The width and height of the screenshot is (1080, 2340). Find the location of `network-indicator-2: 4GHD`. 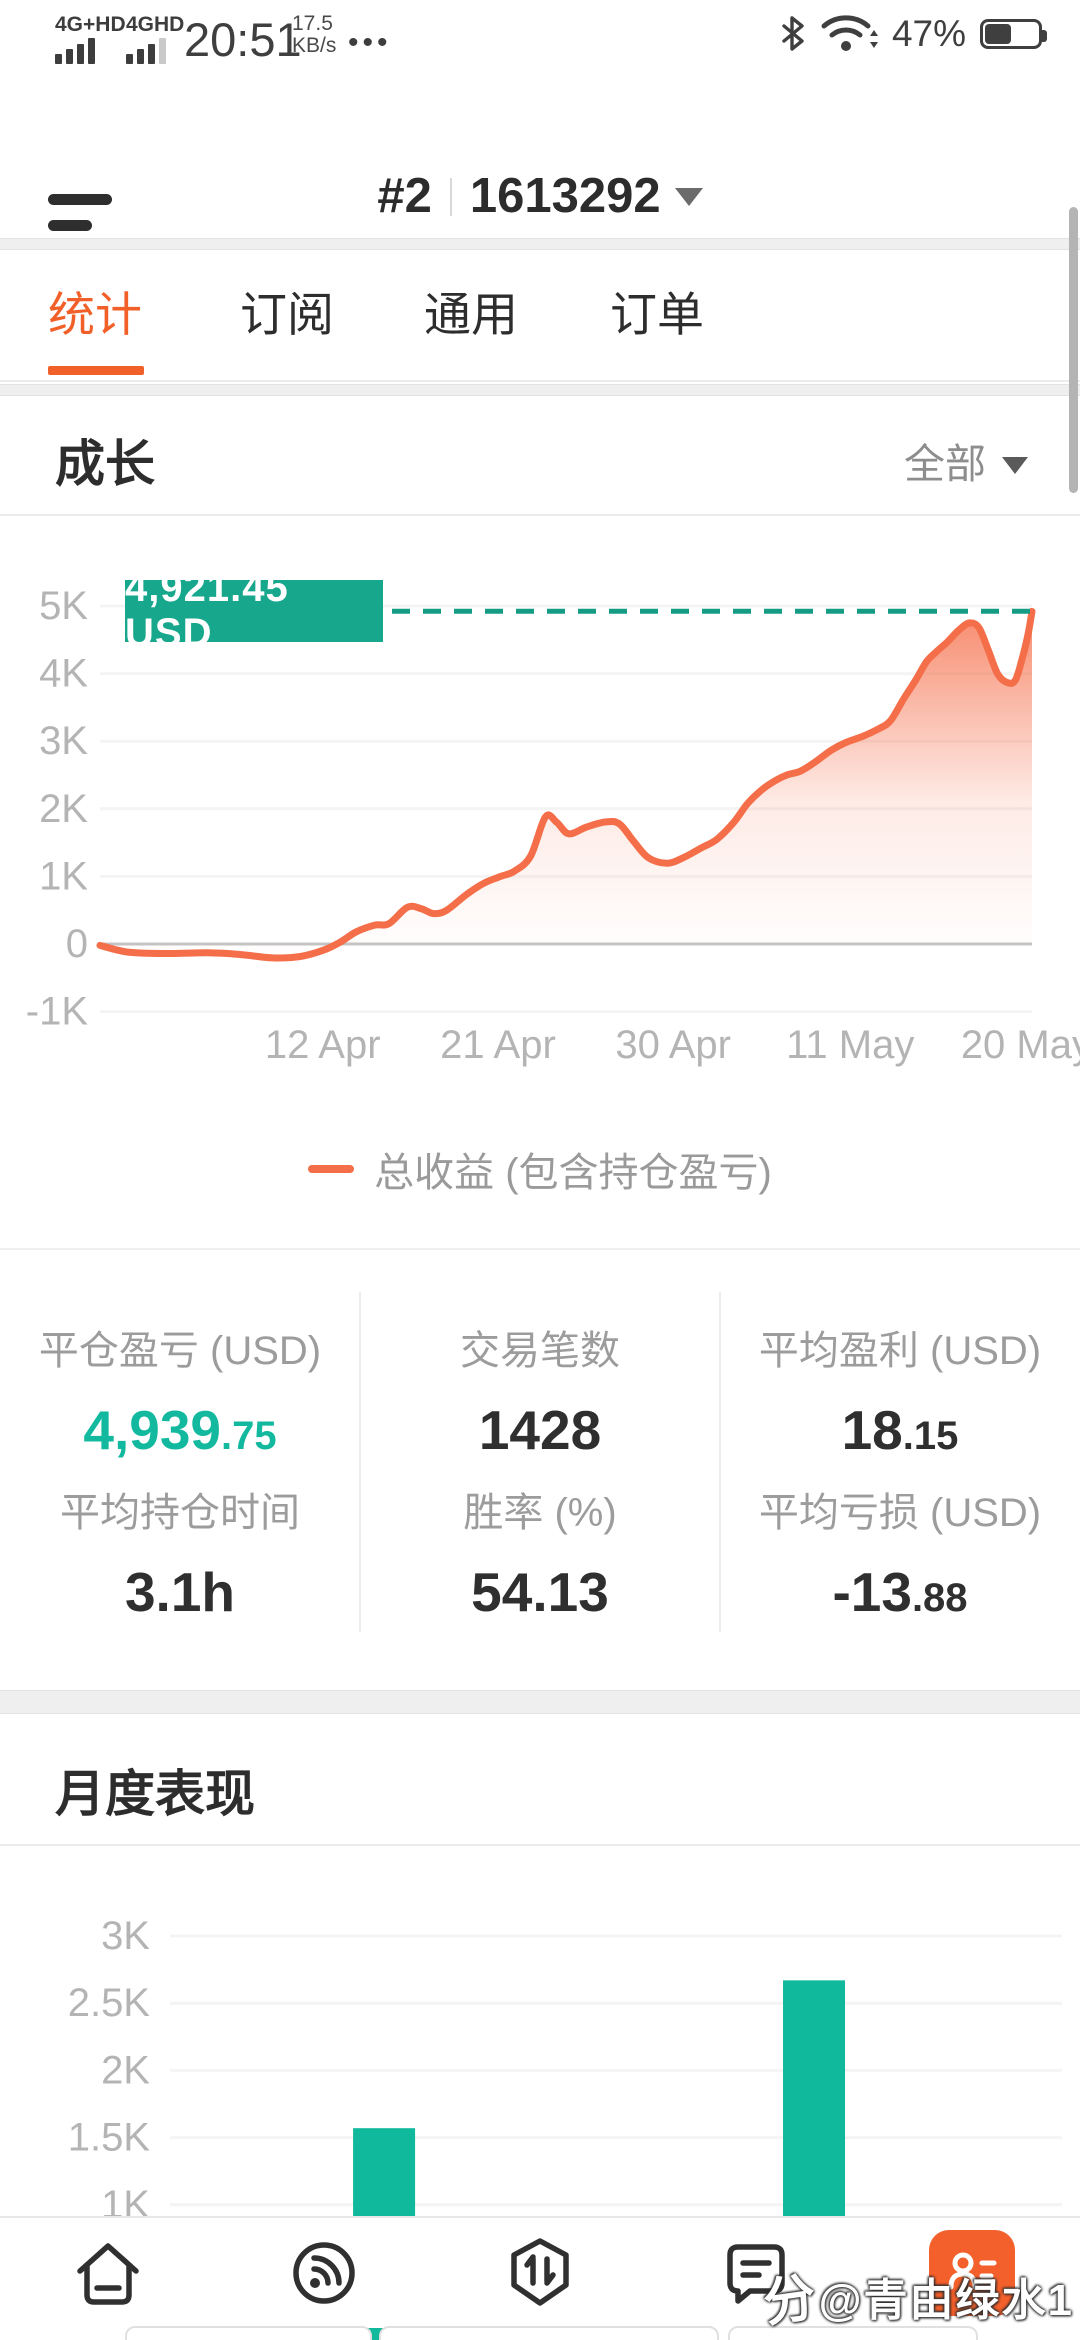

network-indicator-2: 4GHD is located at coordinates (155, 39).